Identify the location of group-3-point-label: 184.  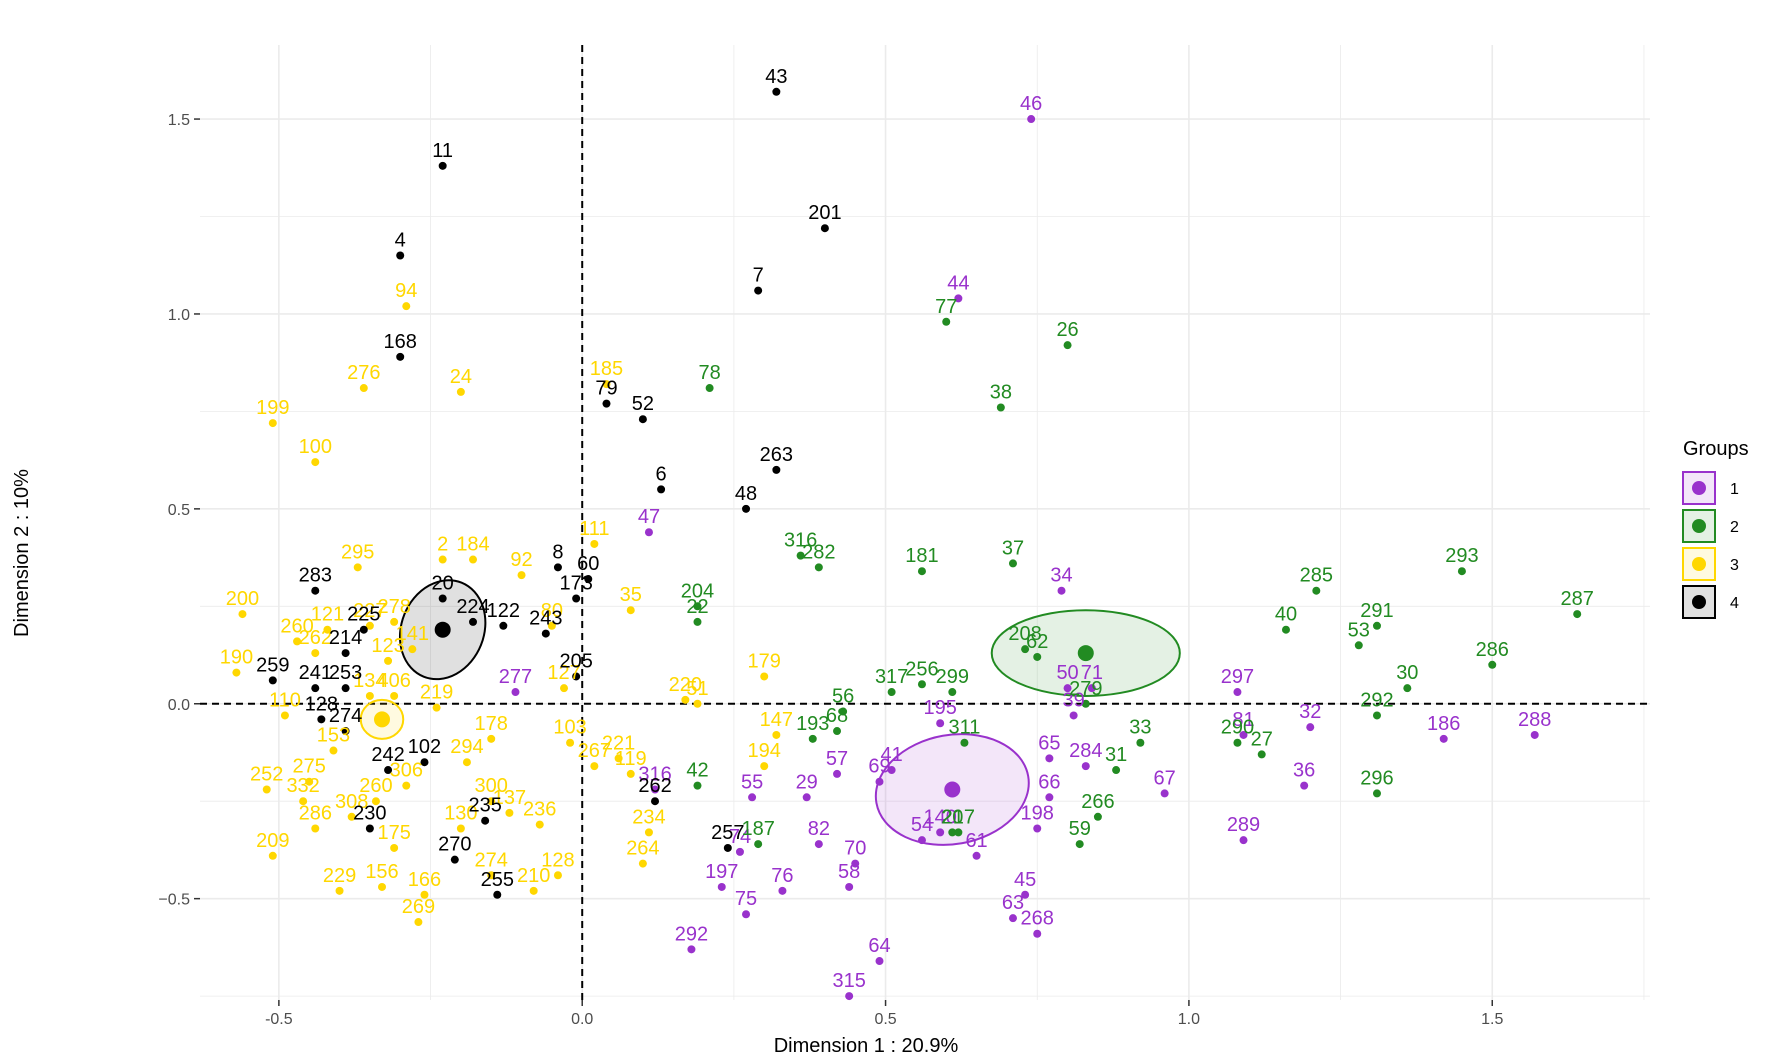
(472, 545).